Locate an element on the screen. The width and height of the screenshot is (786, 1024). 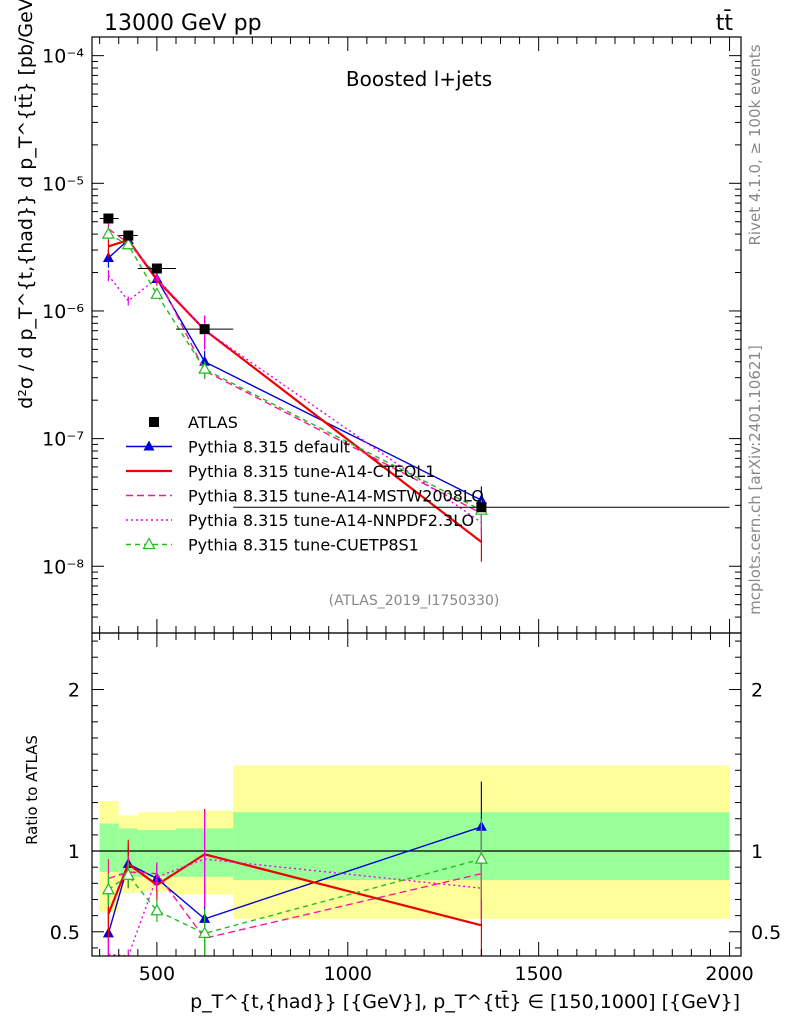
ratio-series-layer is located at coordinates (294, 869).